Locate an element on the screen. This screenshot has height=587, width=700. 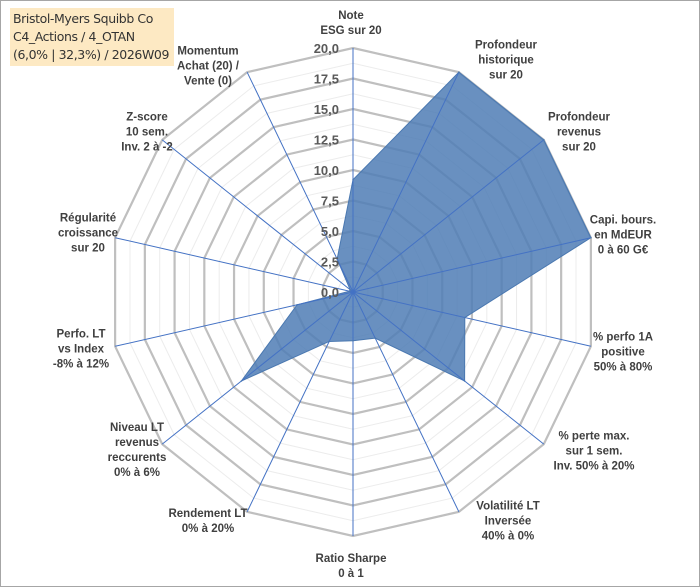
category-label: Régularité croissance sur 20 is located at coordinates (88, 233).